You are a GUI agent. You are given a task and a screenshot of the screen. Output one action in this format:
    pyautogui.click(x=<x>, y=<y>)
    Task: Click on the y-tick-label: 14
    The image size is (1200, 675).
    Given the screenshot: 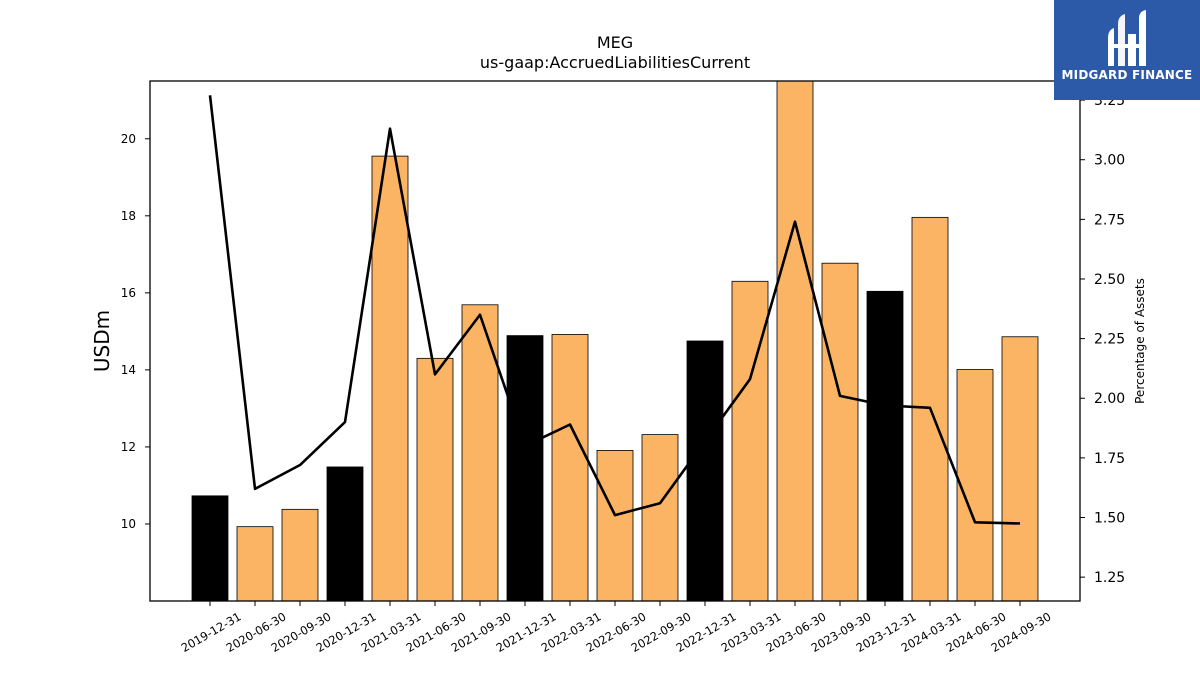 What is the action you would take?
    pyautogui.click(x=128, y=370)
    